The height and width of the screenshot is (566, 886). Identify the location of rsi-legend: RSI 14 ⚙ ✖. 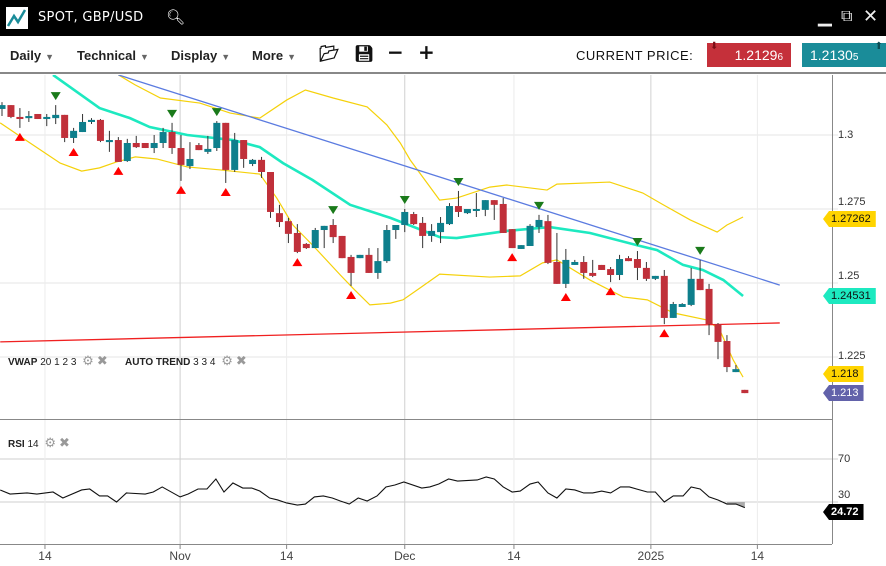
(39, 443).